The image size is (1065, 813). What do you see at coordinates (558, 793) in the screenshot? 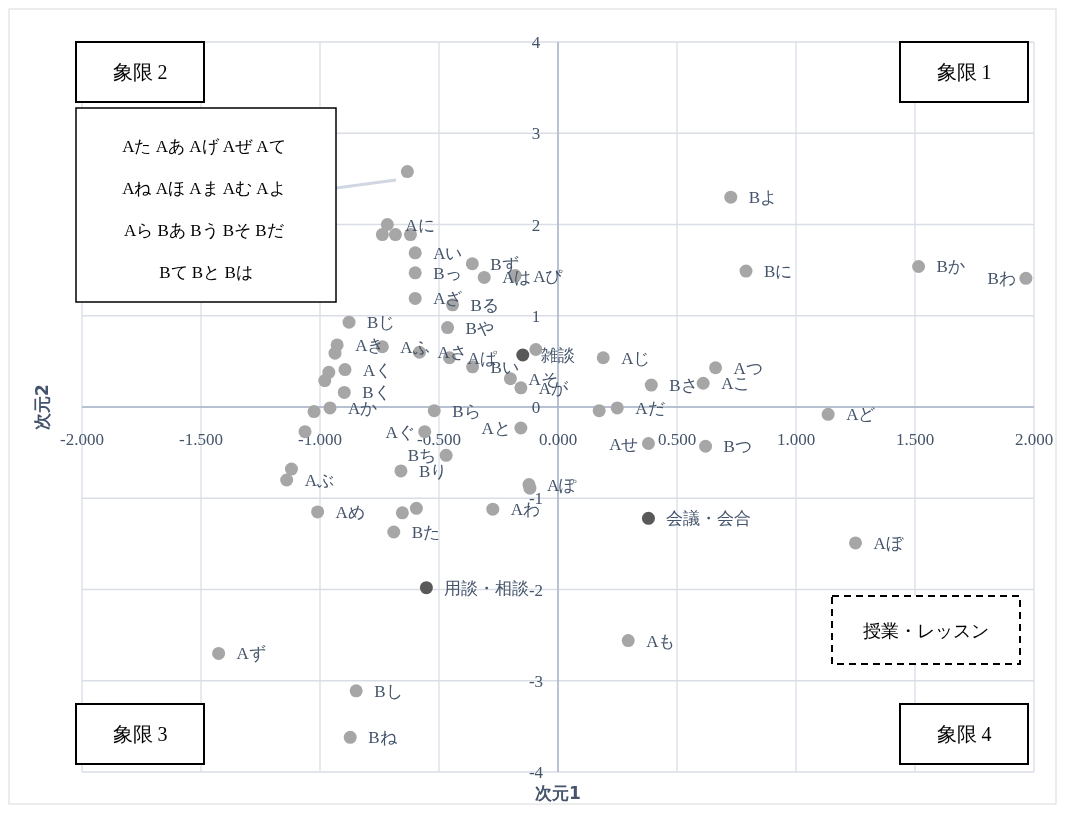
I see `x-axis-title: 次元1` at bounding box center [558, 793].